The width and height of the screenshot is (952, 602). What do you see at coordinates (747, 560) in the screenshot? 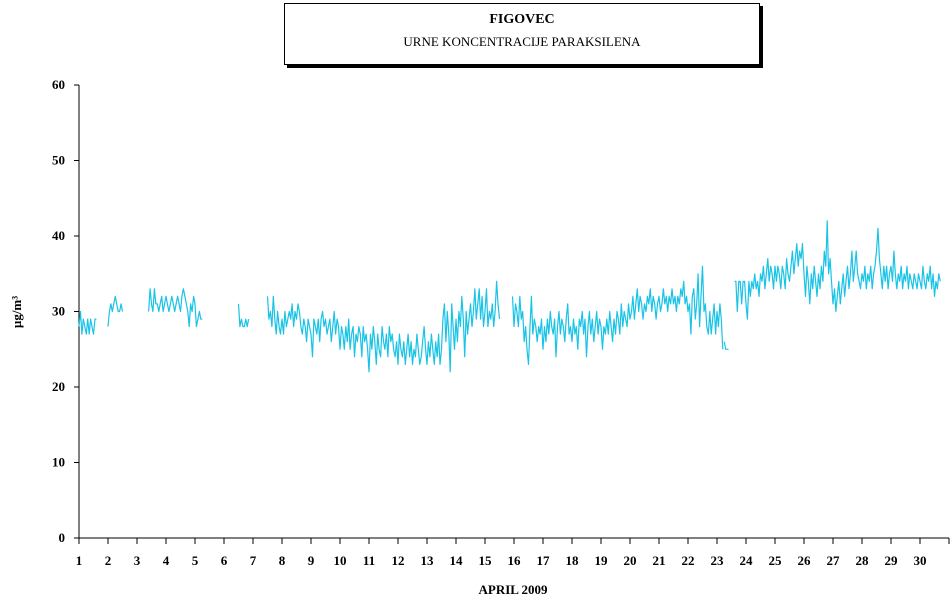
I see `x-tick-label: 24` at bounding box center [747, 560].